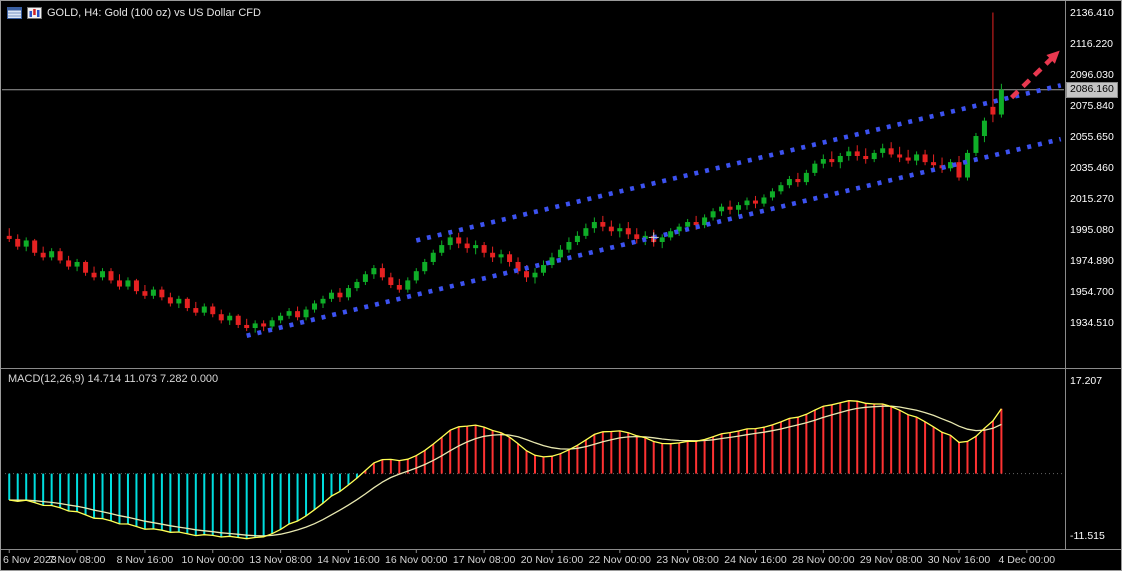  Describe the element at coordinates (14, 13) in the screenshot. I see `quotes-grid-icon` at that location.